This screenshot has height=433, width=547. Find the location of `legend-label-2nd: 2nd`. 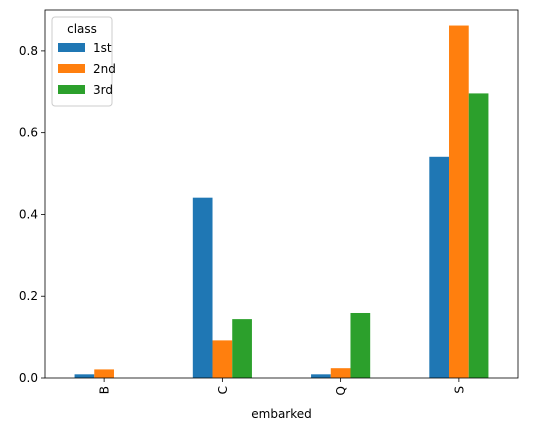

legend-label-2nd: 2nd is located at coordinates (104, 69).